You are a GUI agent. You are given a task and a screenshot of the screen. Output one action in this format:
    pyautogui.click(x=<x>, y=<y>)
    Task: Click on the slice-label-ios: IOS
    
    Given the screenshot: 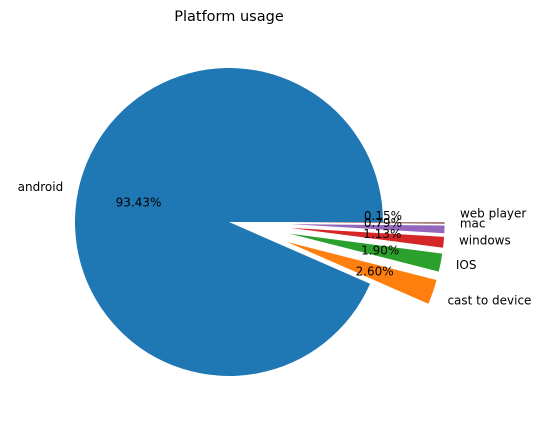 What is the action you would take?
    pyautogui.click(x=466, y=265)
    